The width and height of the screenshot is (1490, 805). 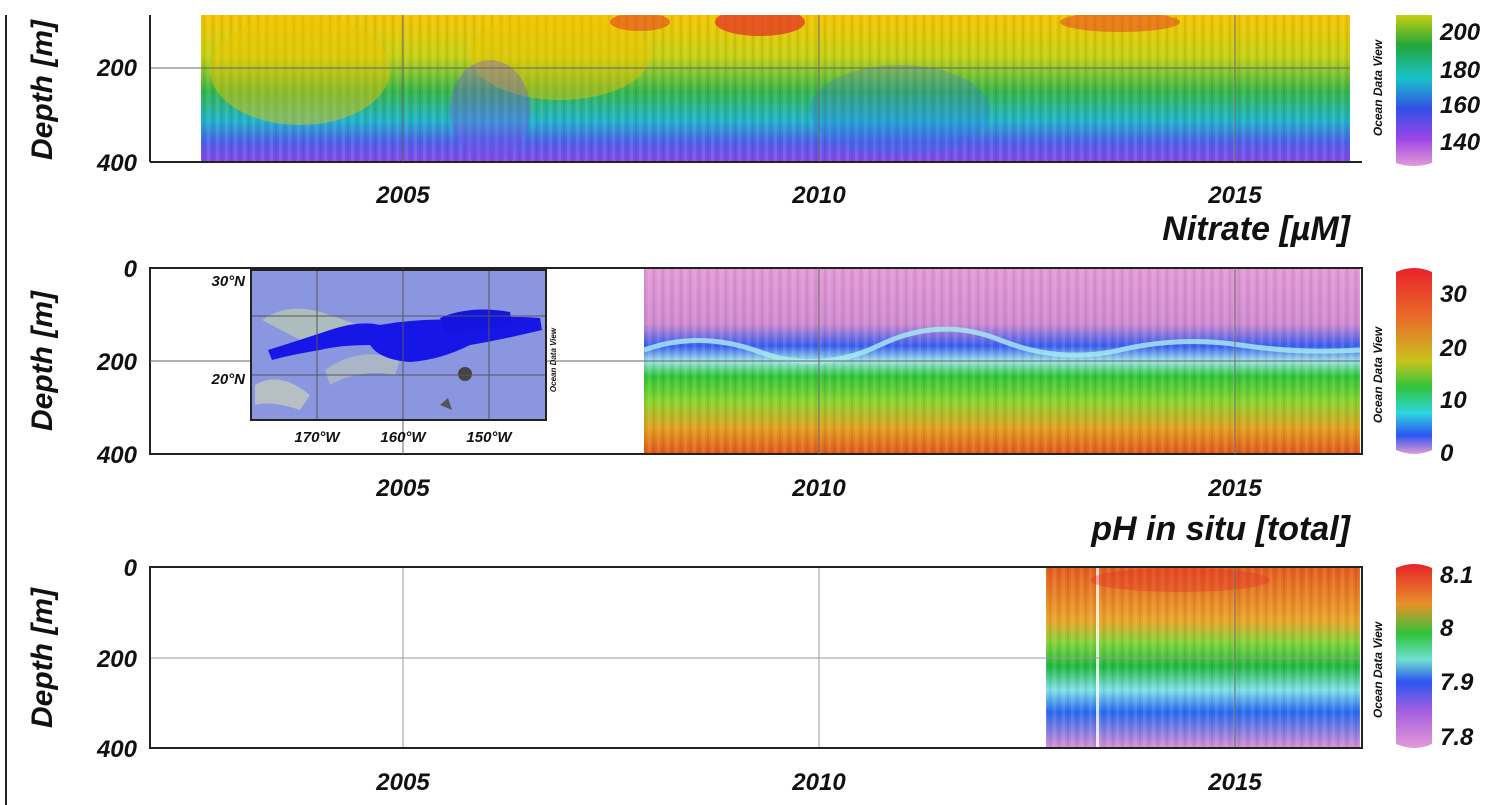 I want to click on panel2-xtick-2010: 2010, so click(x=818, y=488).